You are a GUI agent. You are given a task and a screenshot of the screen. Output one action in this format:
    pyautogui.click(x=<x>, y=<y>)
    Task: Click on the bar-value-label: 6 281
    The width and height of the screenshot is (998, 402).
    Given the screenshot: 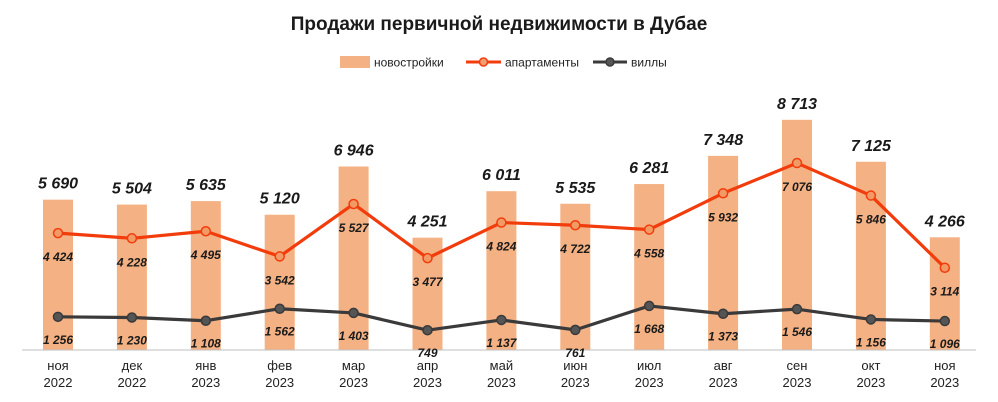 What is the action you would take?
    pyautogui.click(x=649, y=168)
    